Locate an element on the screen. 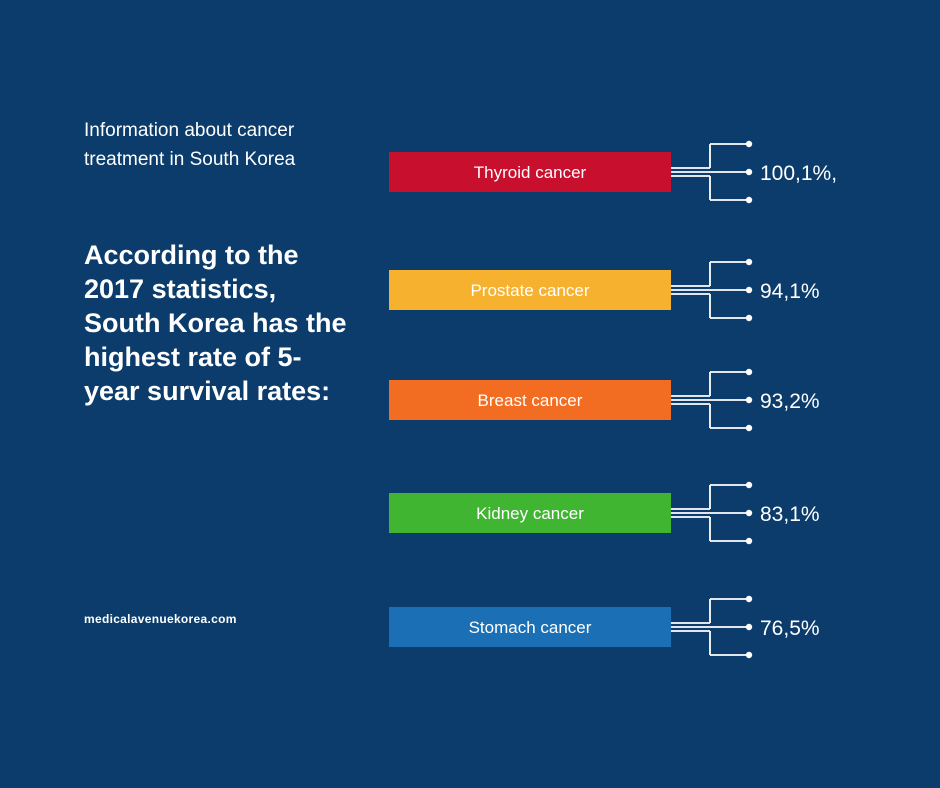 The width and height of the screenshot is (940, 788). value-label-0: 100,1%, is located at coordinates (798, 173).